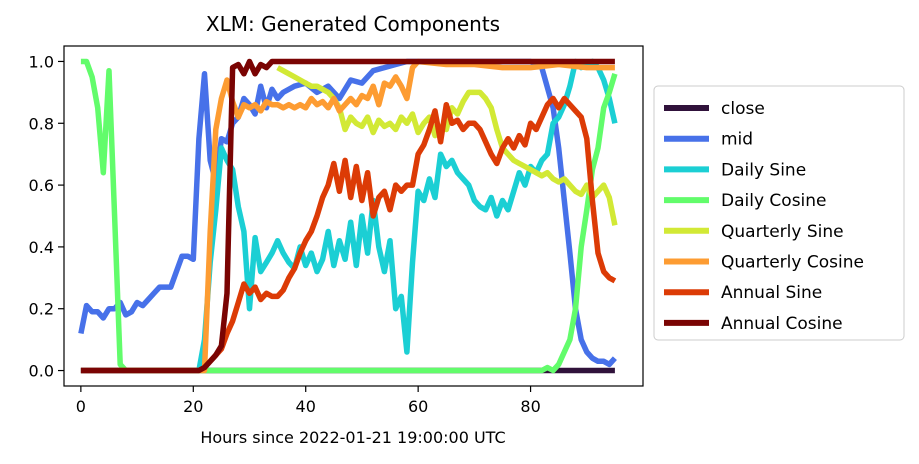 This screenshot has width=919, height=464. What do you see at coordinates (782, 232) in the screenshot?
I see `legend-label: Quarterly Sine` at bounding box center [782, 232].